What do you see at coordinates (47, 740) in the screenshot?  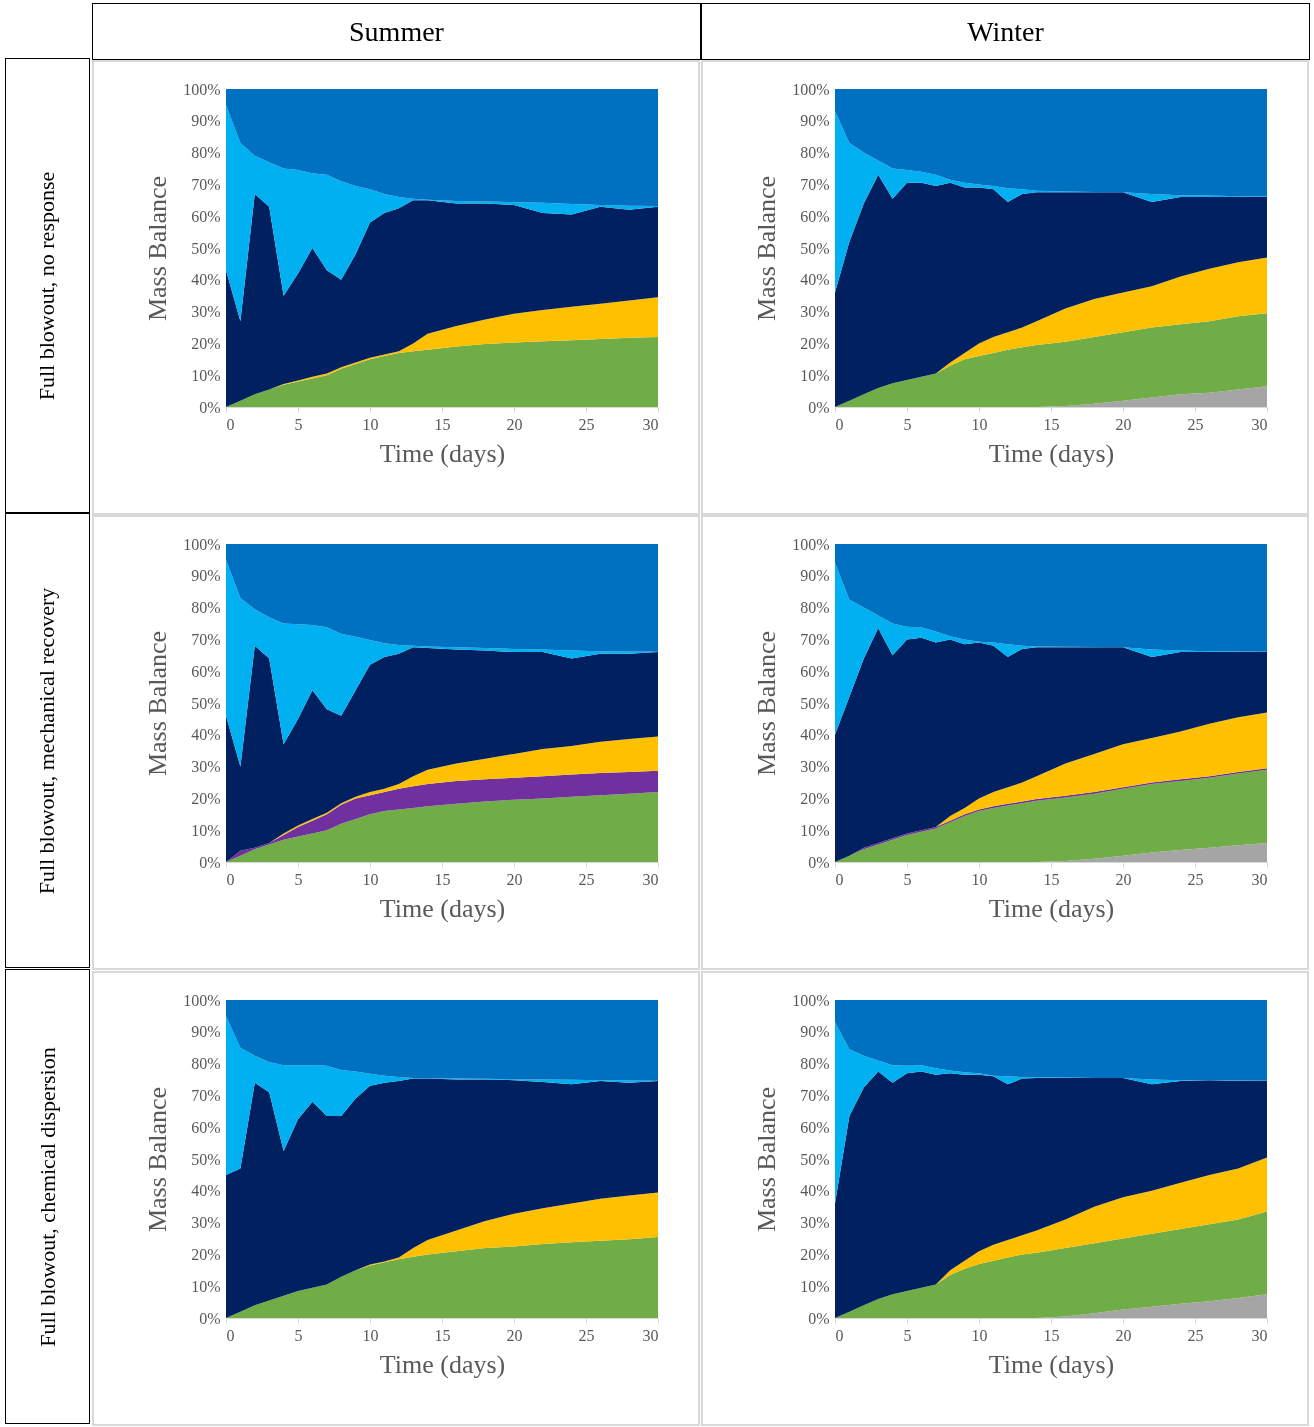 I see `text: Full blowout, mechanical recovery` at bounding box center [47, 740].